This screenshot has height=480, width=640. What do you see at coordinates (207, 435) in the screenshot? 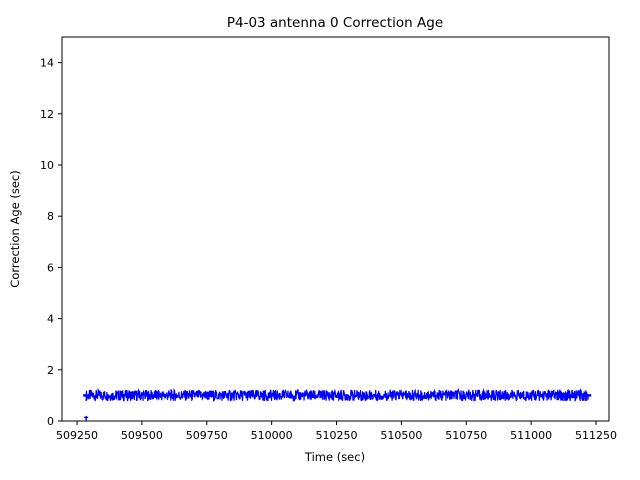
I see `x-tick-label: 509750` at bounding box center [207, 435].